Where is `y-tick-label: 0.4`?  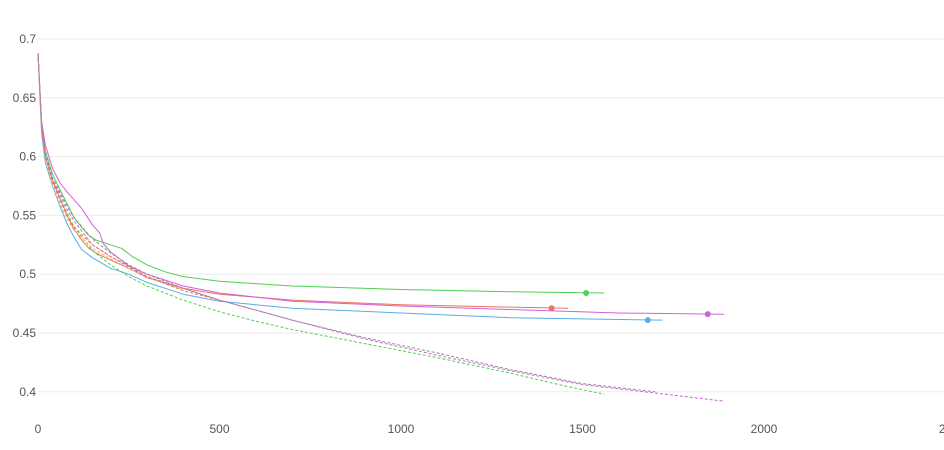 y-tick-label: 0.4 is located at coordinates (27, 392).